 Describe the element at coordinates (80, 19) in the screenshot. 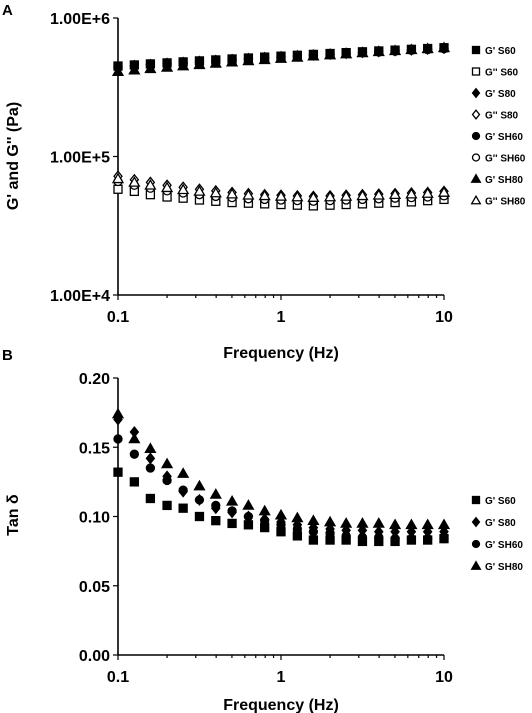

I see `panel-a-y-tick-label: 1.00E+6` at that location.